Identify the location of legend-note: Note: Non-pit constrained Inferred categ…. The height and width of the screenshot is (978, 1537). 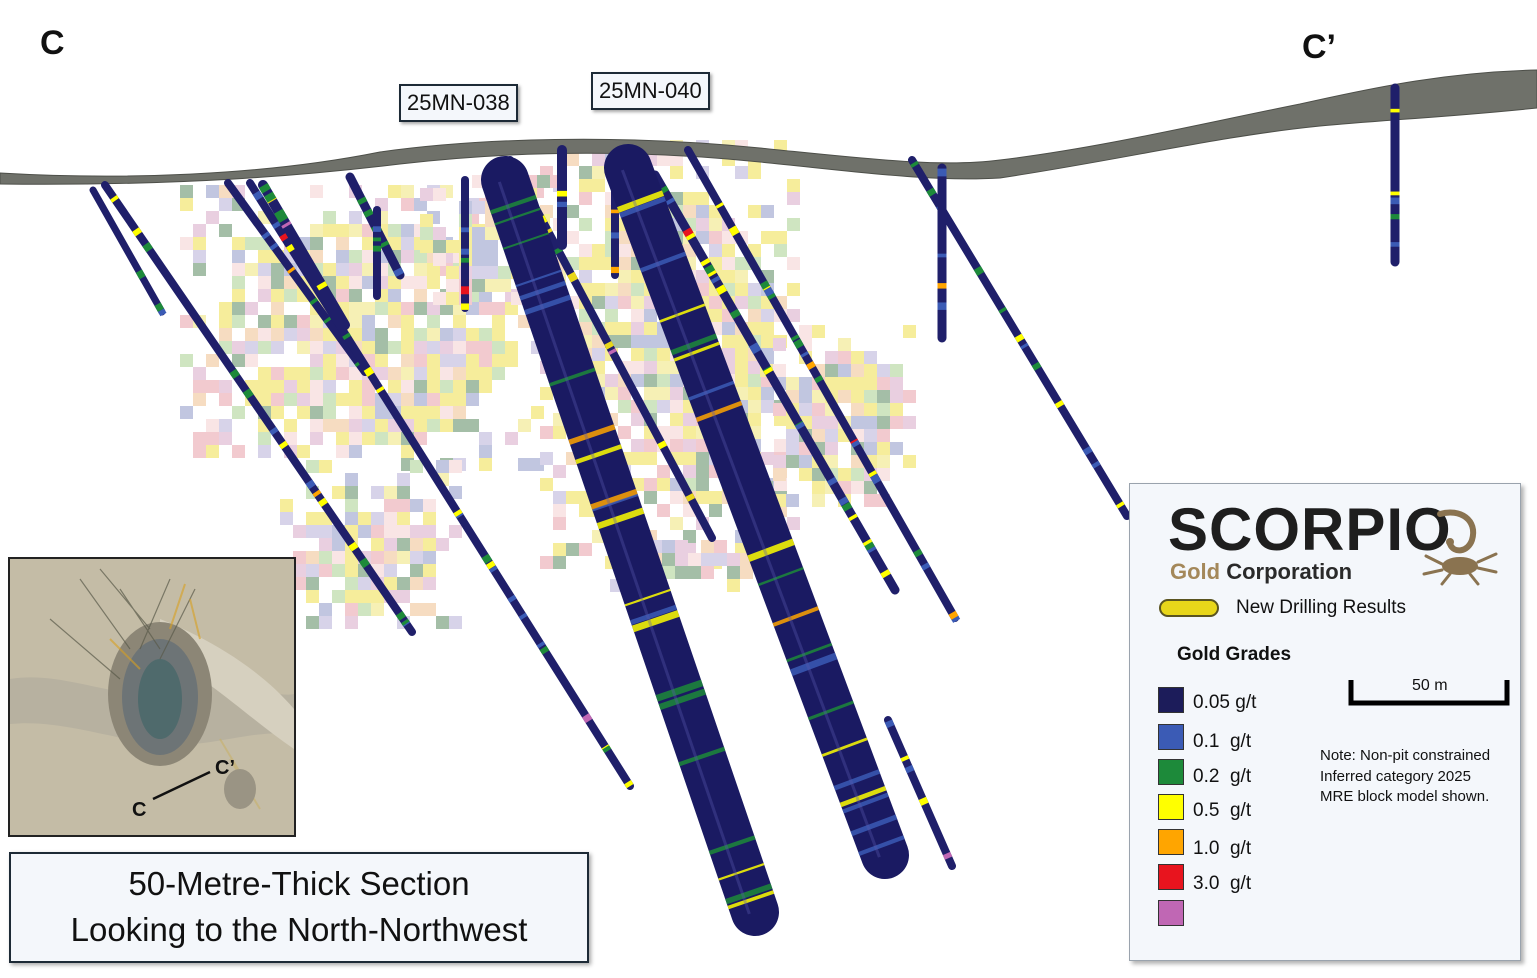
(1405, 776).